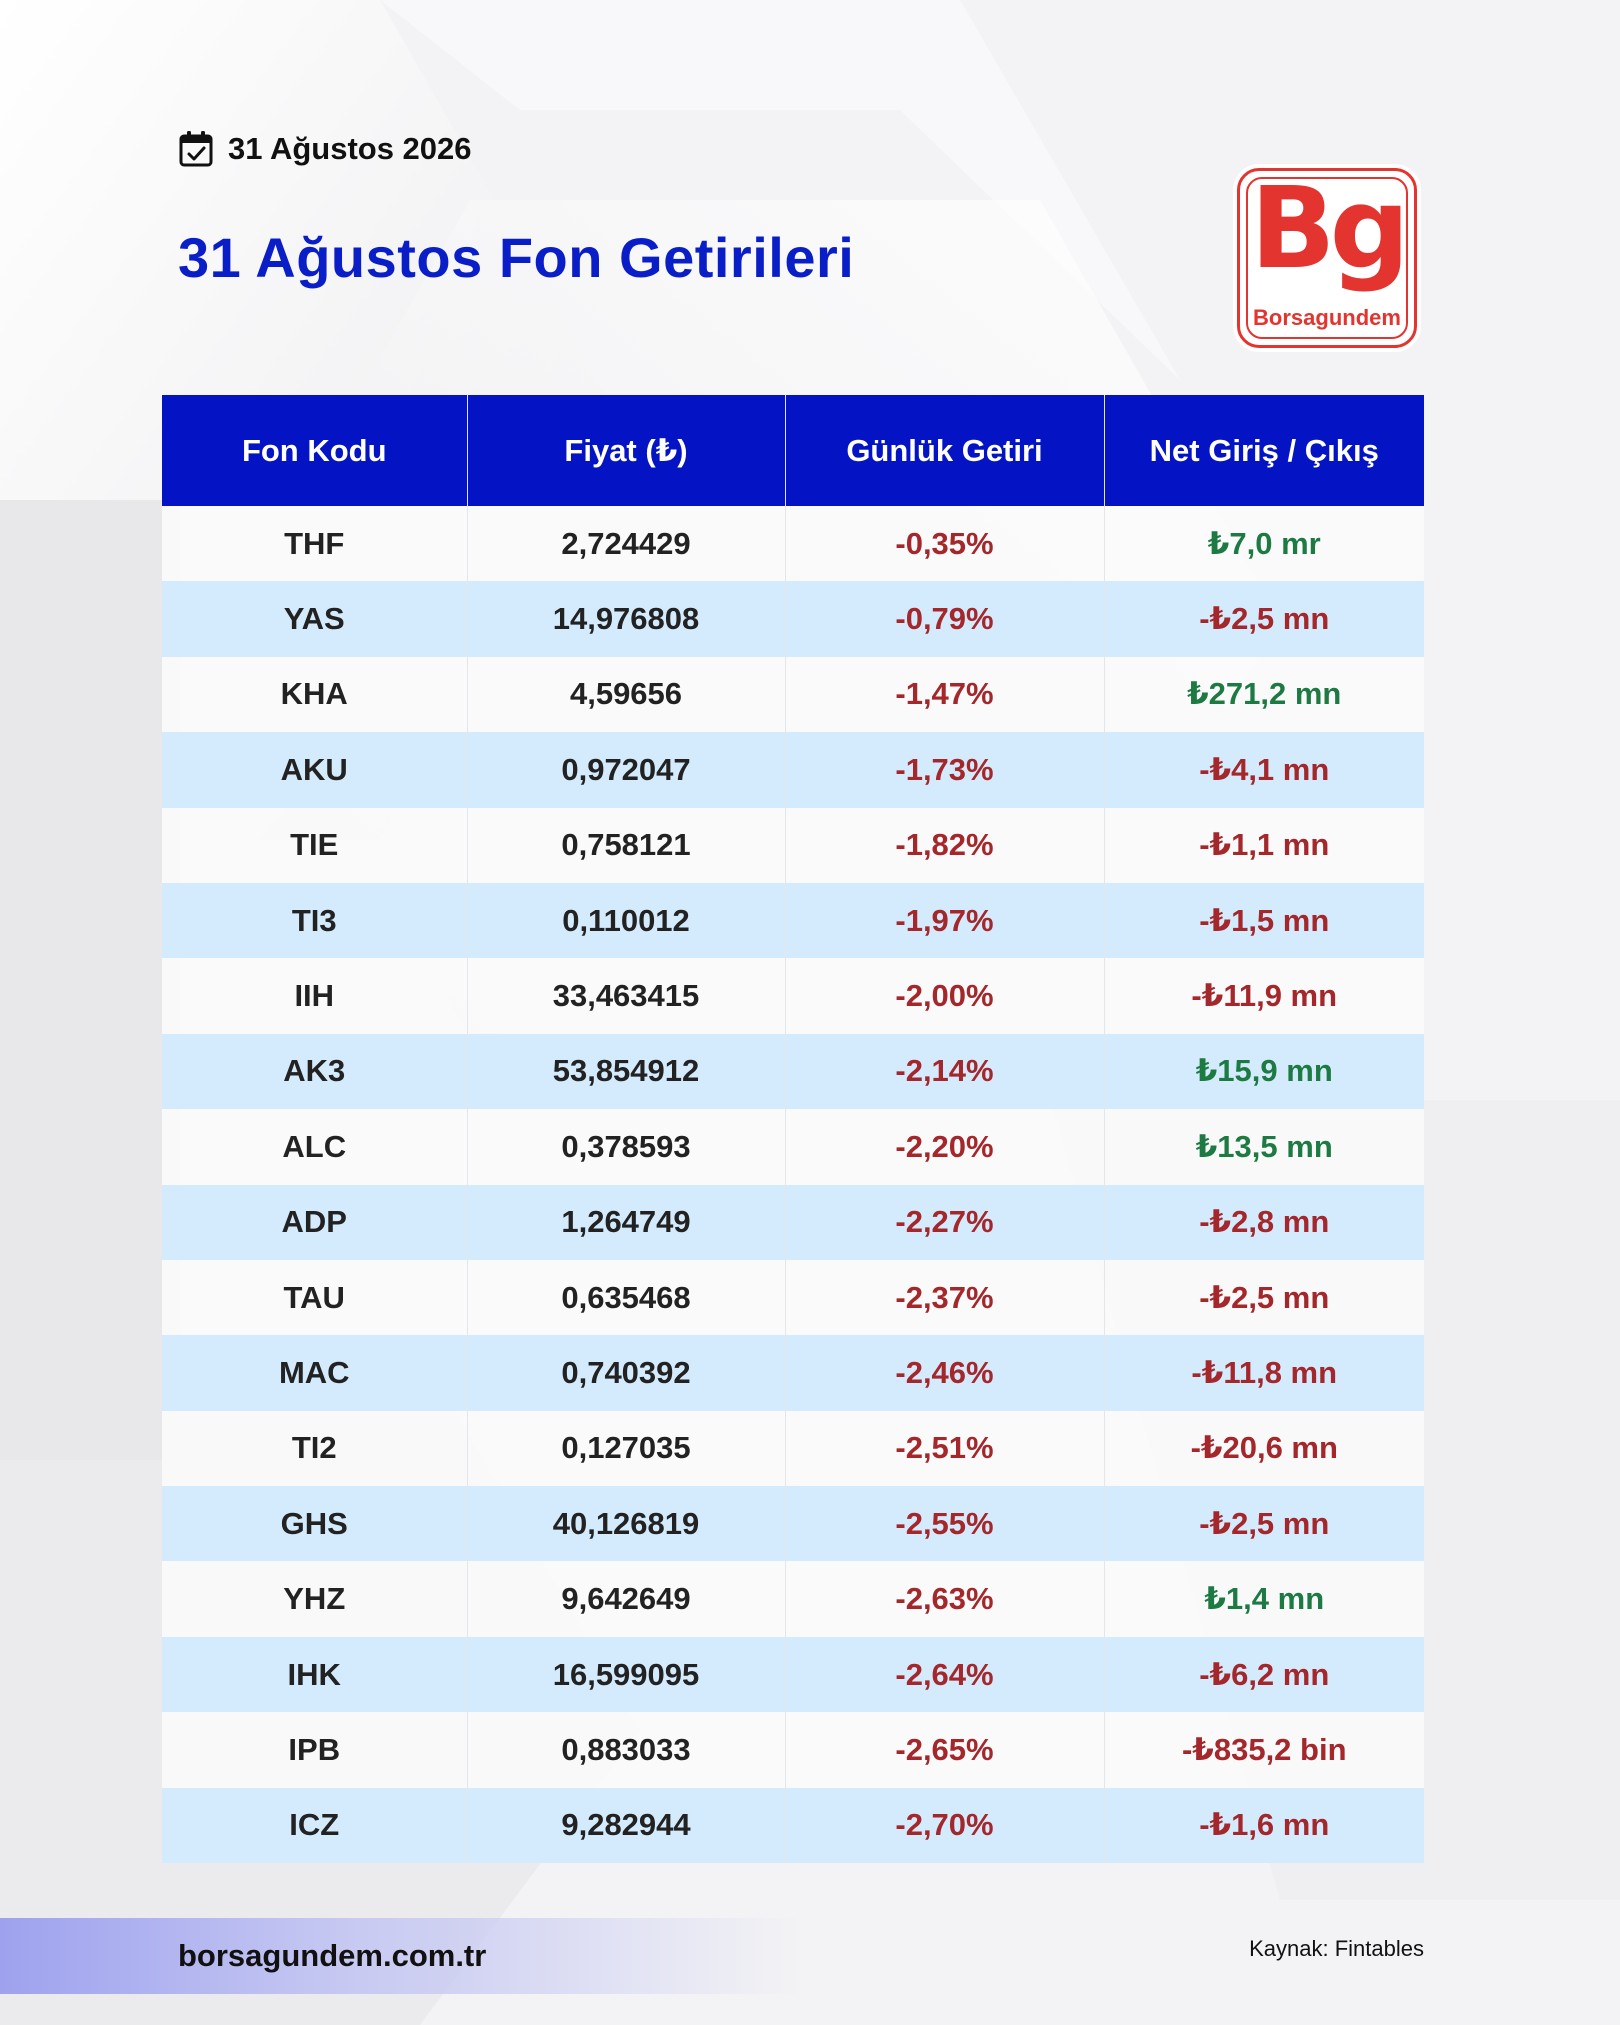 The image size is (1620, 2025). I want to click on net-flow-cell: -₺2,8 mn, so click(1264, 1222).